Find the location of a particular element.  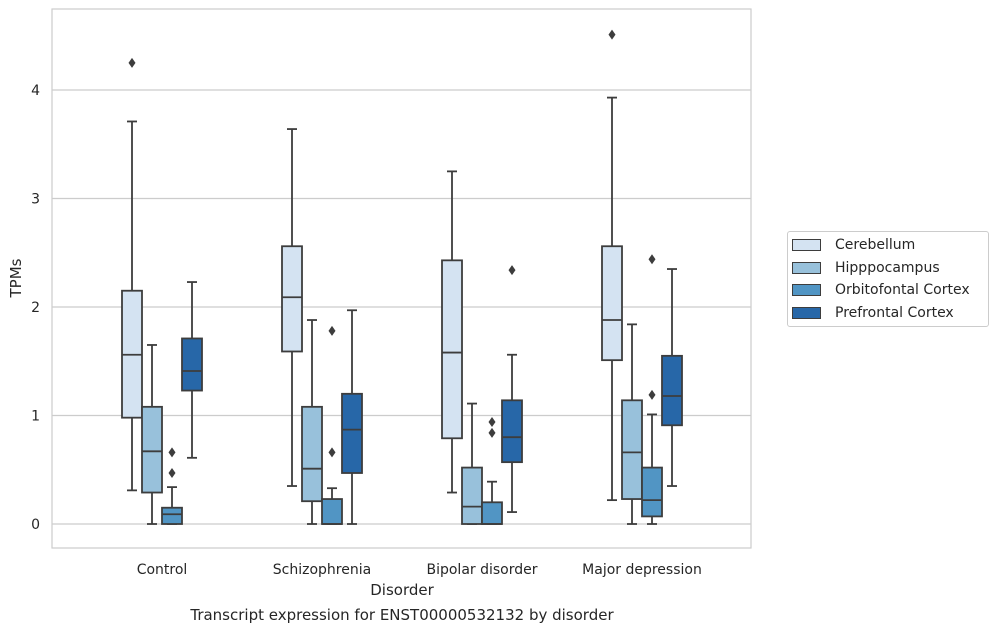

y-tick-labels: 0 1 2 3 4 is located at coordinates (35, 308).